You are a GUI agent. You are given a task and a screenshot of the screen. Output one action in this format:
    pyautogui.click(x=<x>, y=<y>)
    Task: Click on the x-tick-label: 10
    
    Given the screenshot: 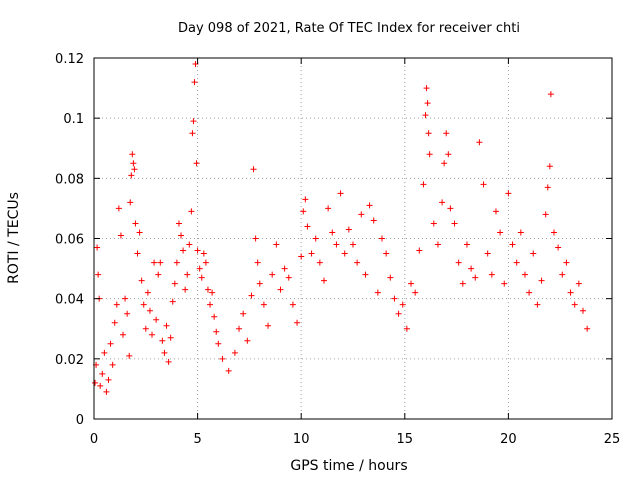 What is the action you would take?
    pyautogui.click(x=301, y=439)
    